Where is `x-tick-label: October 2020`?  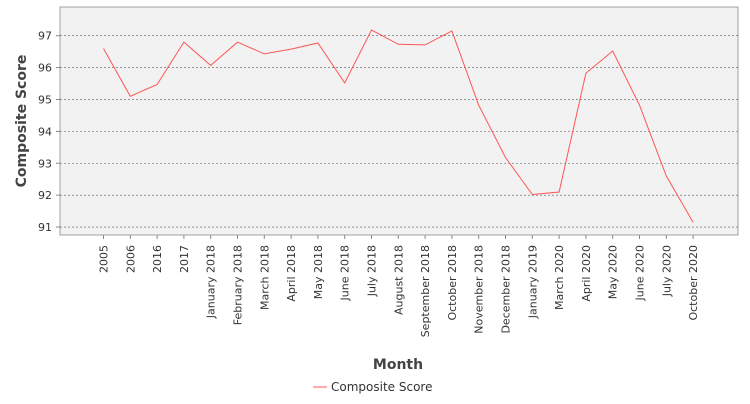 x-tick-label: October 2020 is located at coordinates (693, 283).